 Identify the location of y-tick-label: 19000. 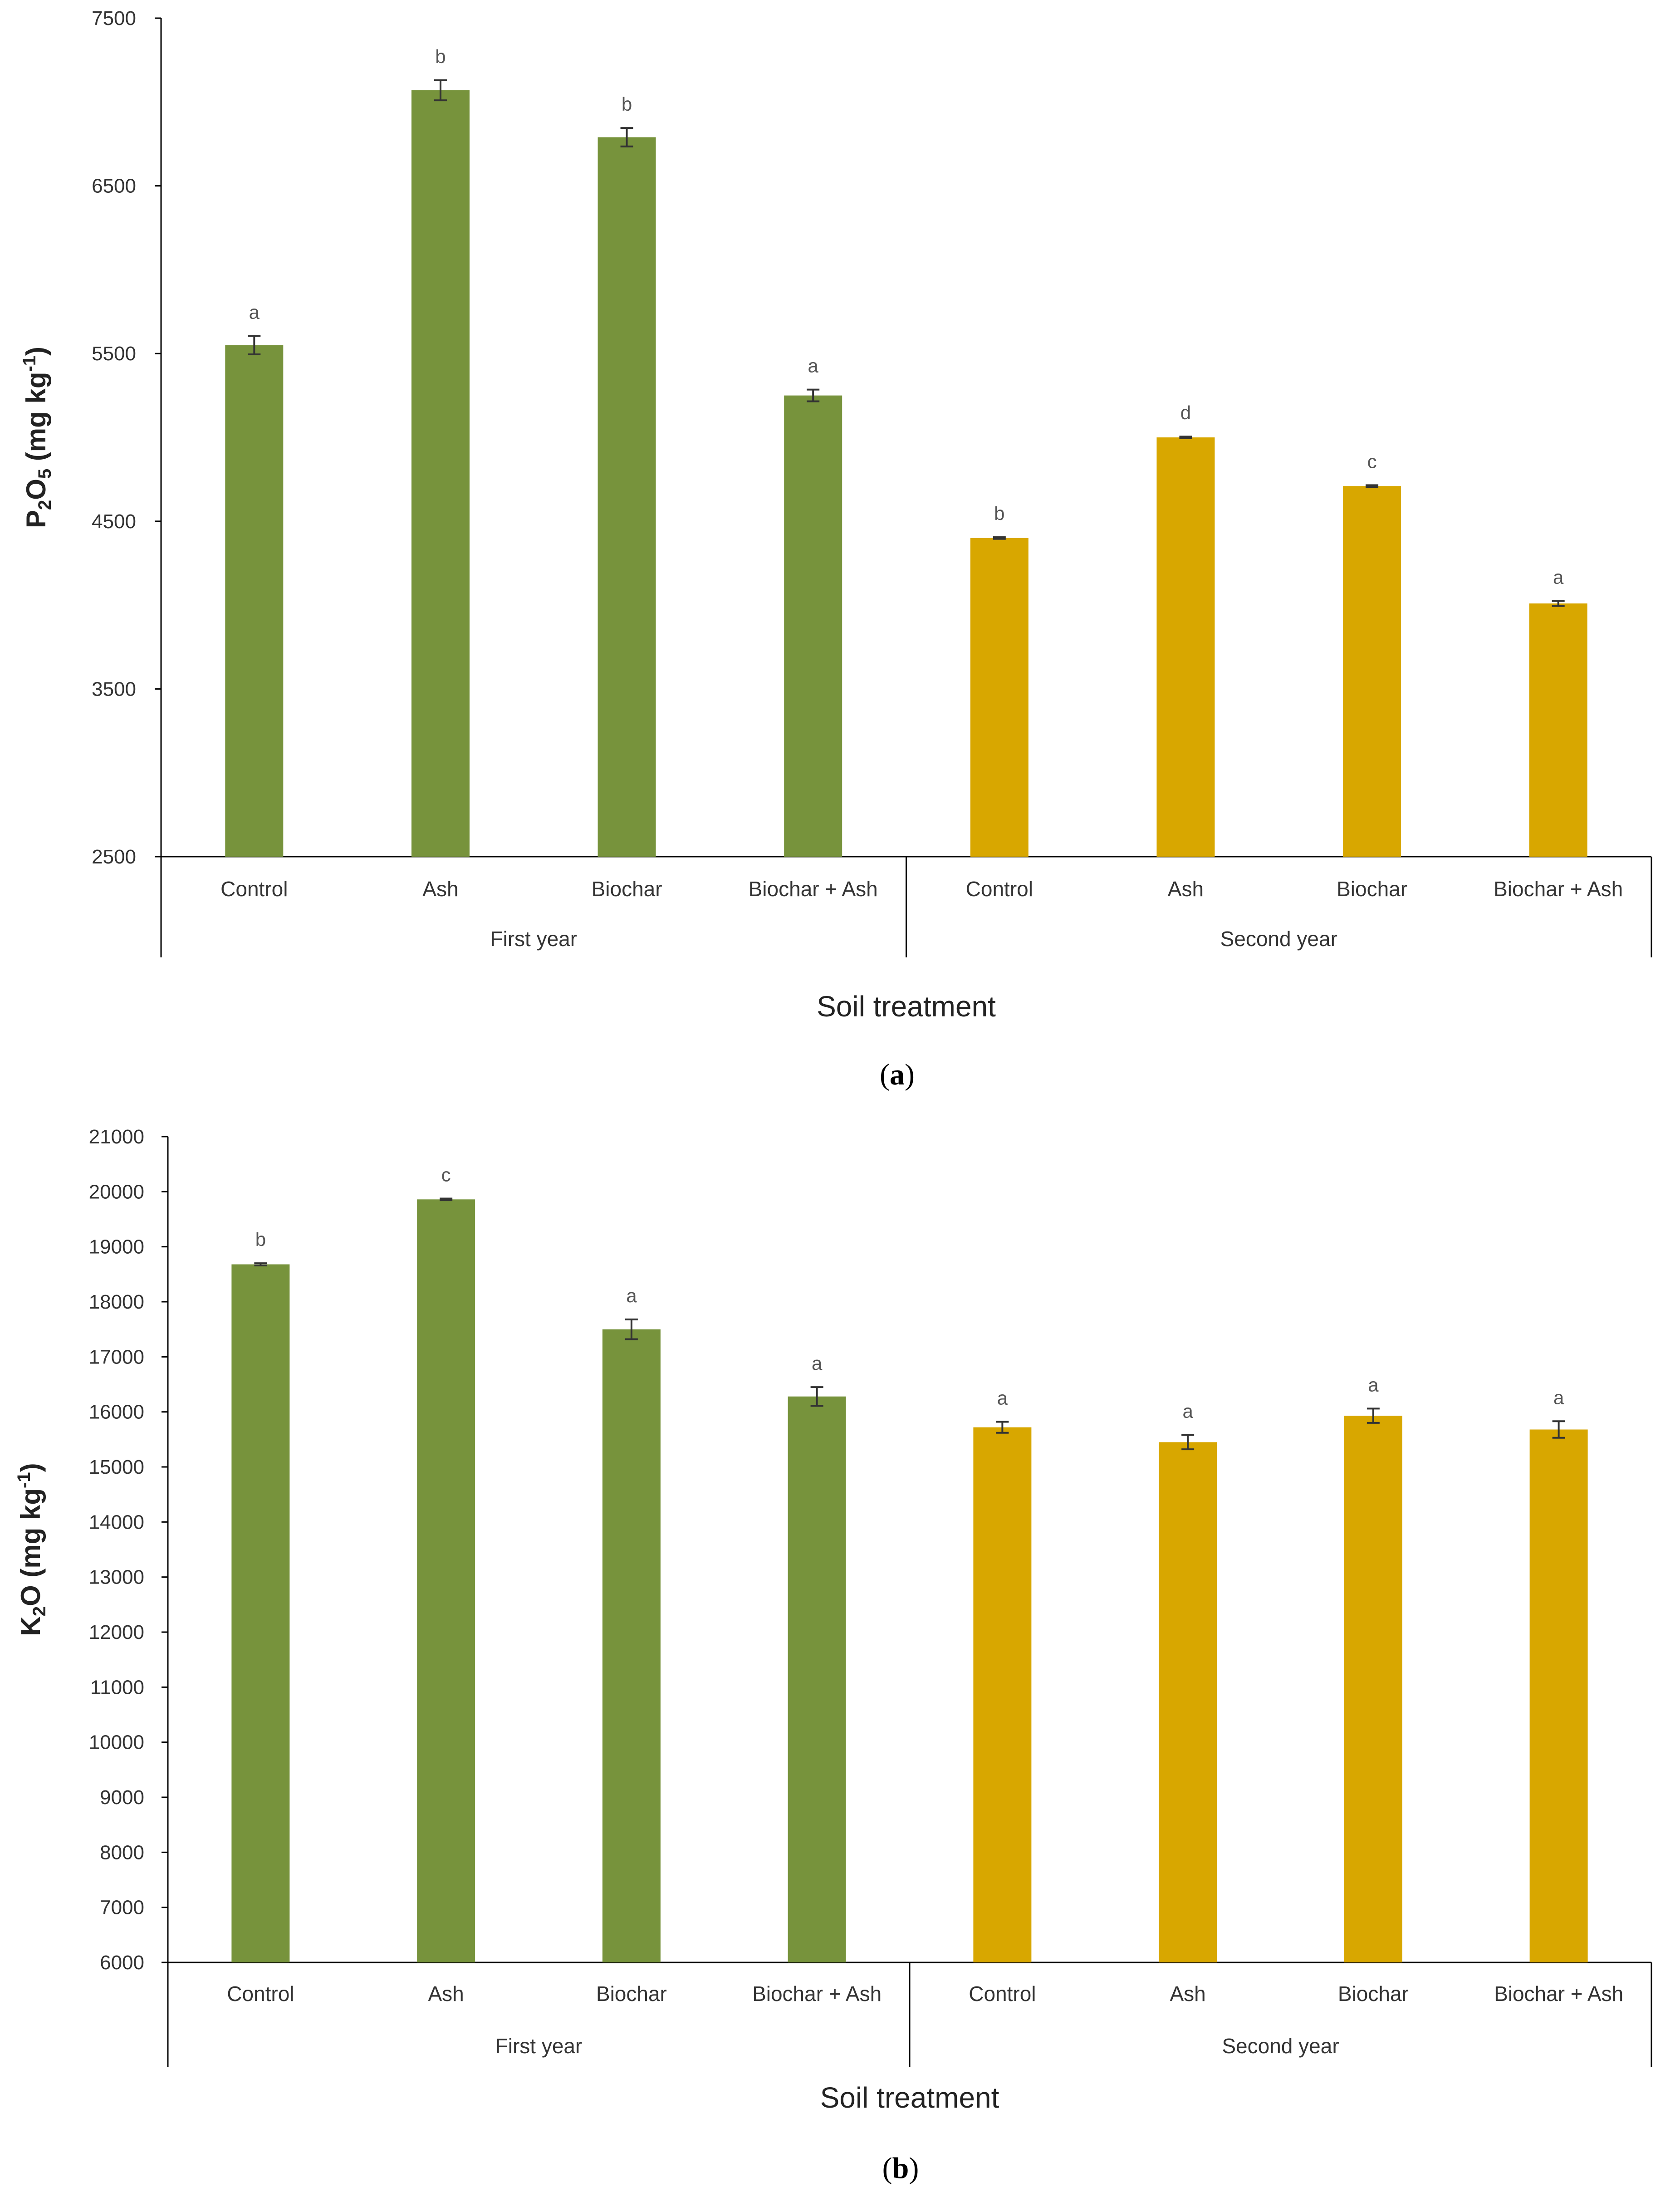
(116, 1247).